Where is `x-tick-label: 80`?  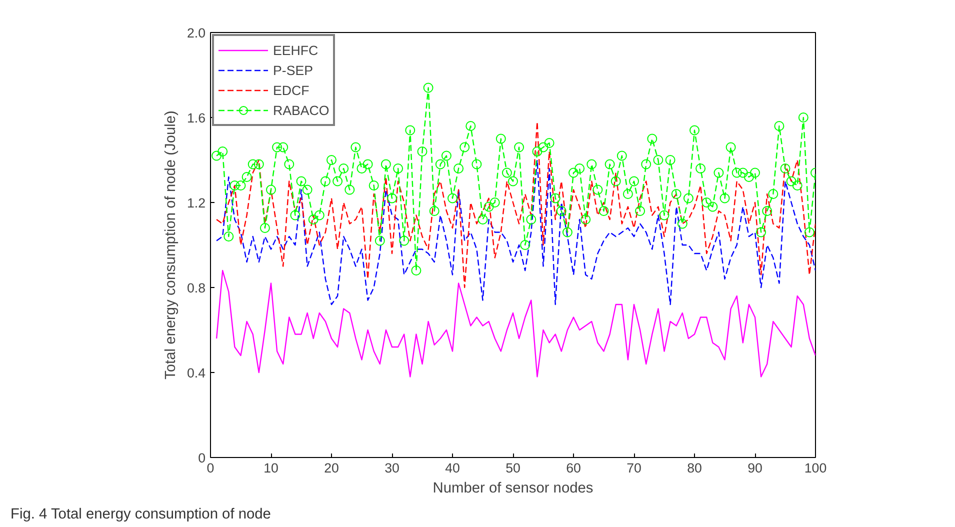 x-tick-label: 80 is located at coordinates (694, 468).